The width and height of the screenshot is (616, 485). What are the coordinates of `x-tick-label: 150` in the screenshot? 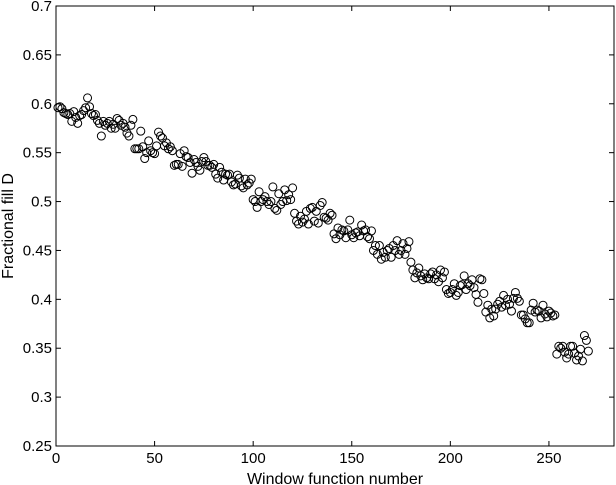 It's located at (351, 458).